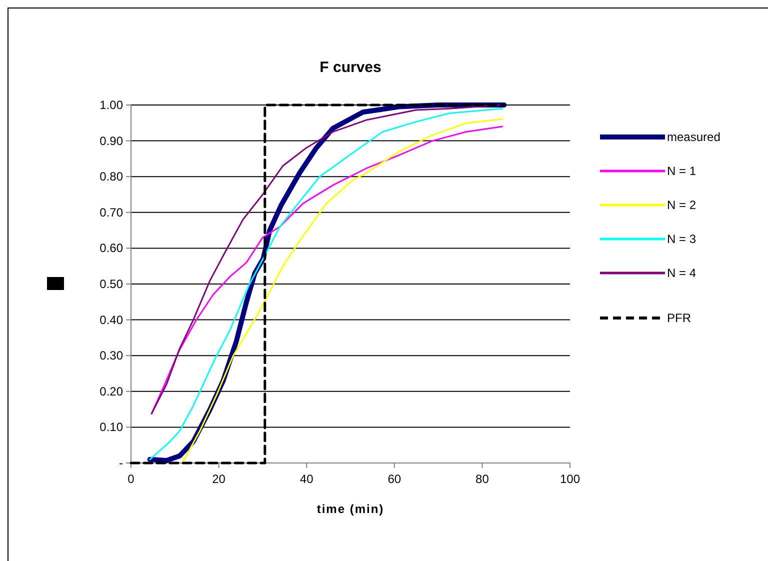 The image size is (768, 561). Describe the element at coordinates (693, 137) in the screenshot. I see `legend-label: measured` at that location.